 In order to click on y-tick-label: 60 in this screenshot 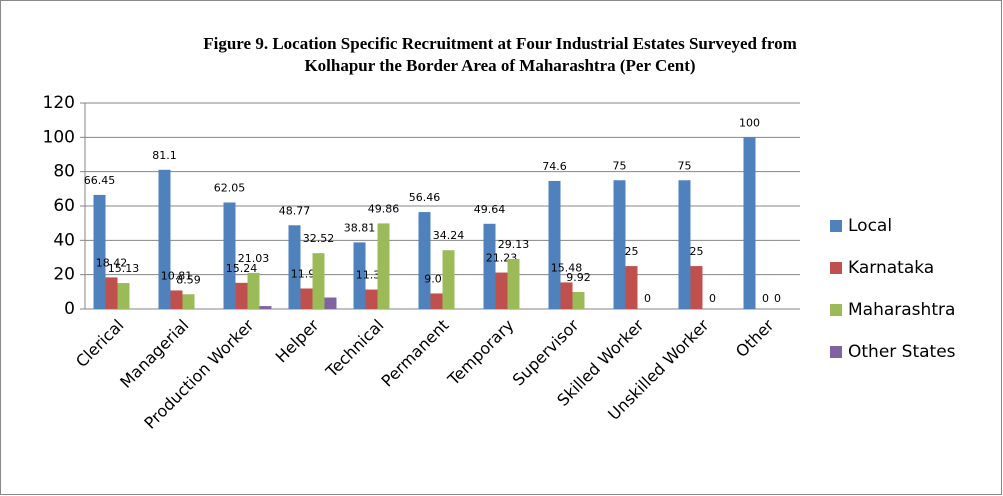, I will do `click(64, 206)`.